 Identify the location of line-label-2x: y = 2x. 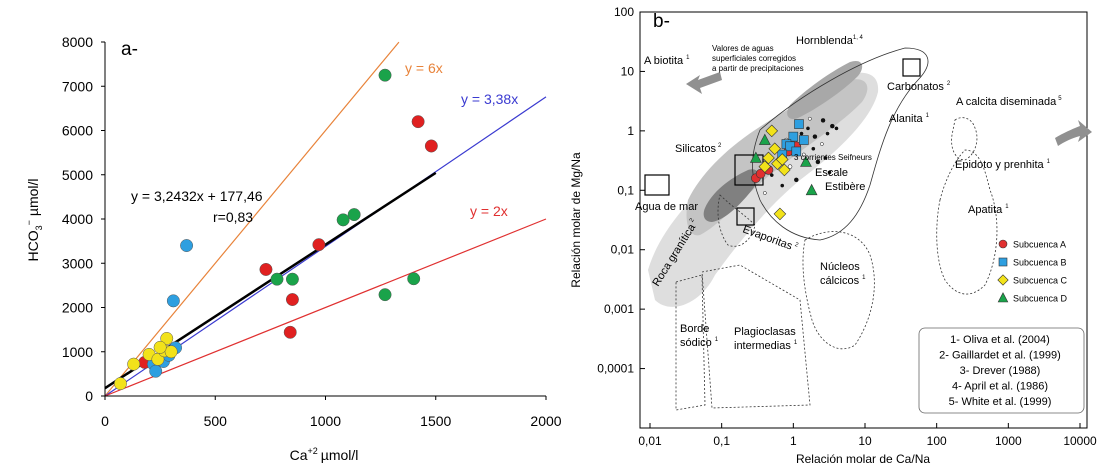
(489, 211).